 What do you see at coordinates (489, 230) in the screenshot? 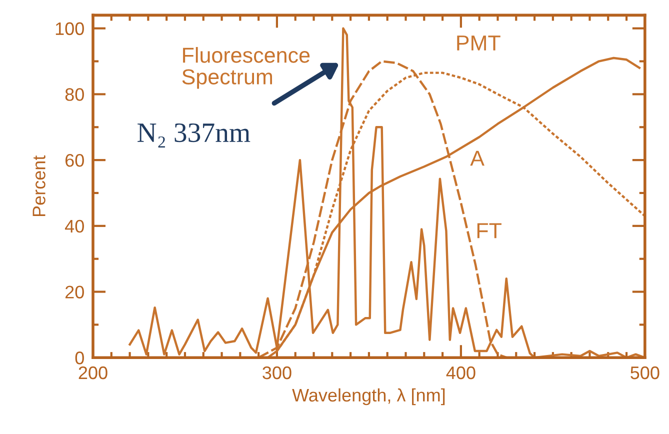
I see `series-label: FT` at bounding box center [489, 230].